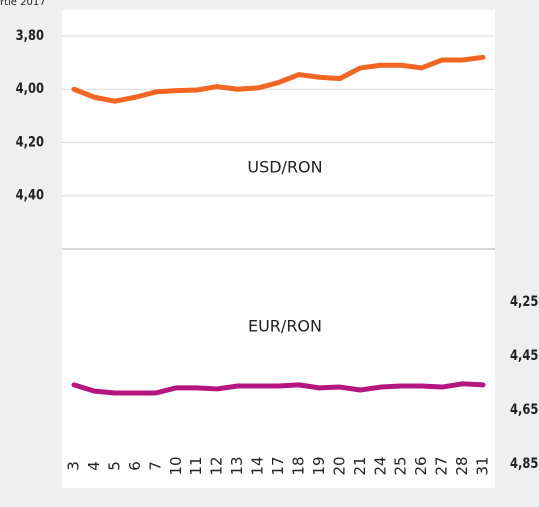  What do you see at coordinates (401, 465) in the screenshot?
I see `x-tick-label: 25` at bounding box center [401, 465].